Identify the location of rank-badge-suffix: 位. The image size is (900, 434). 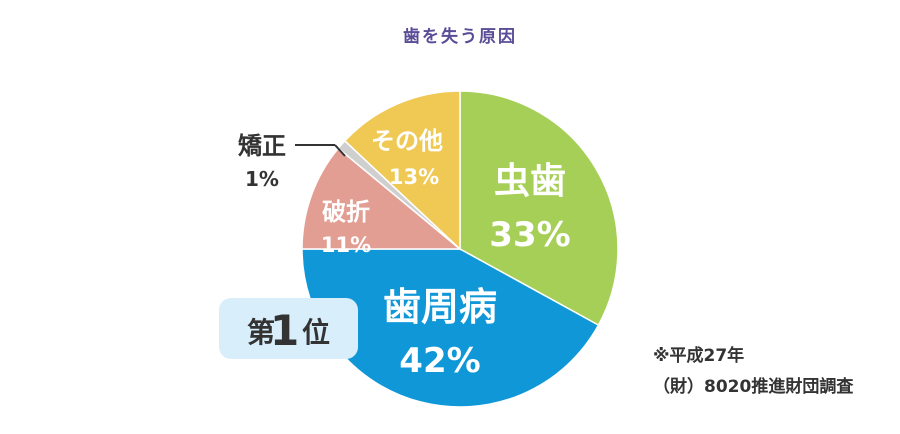
(316, 332).